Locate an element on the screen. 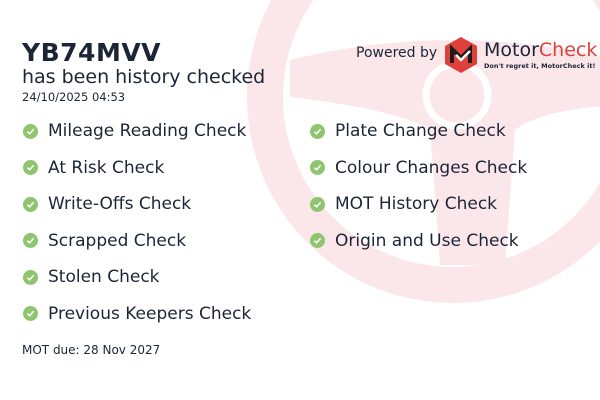 The height and width of the screenshot is (400, 600). check-item: Previous Keepers Check is located at coordinates (137, 314).